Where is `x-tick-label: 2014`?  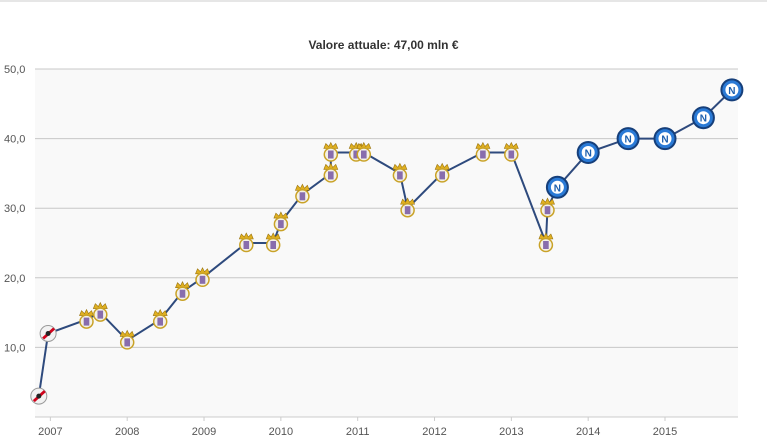
x-tick-label: 2014 is located at coordinates (588, 432).